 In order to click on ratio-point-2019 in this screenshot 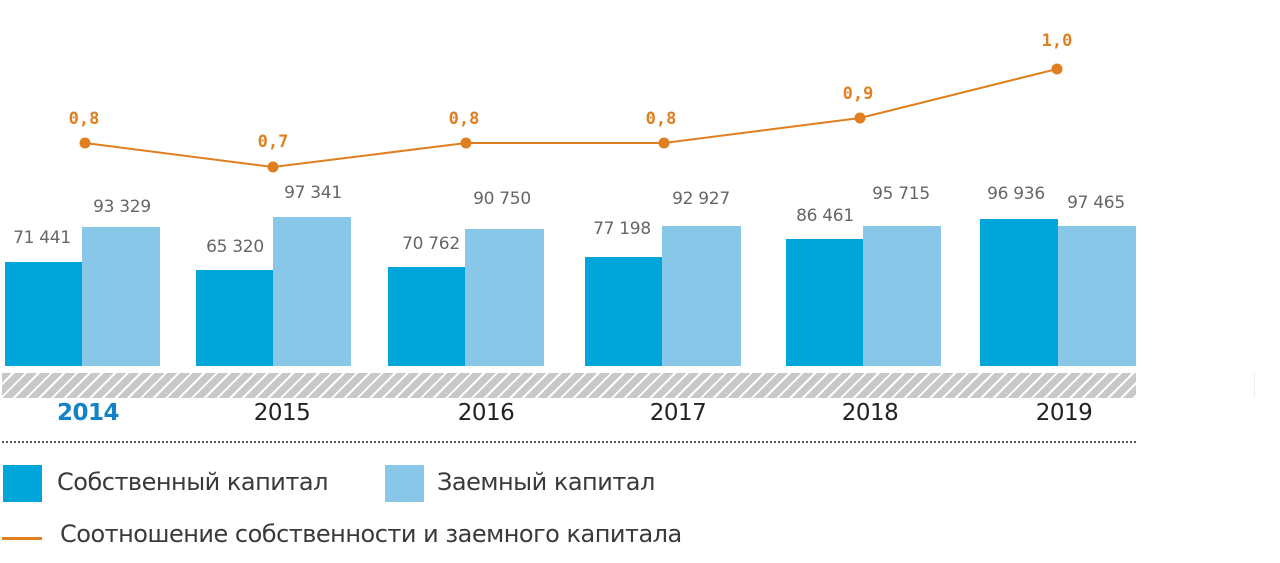, I will do `click(1057, 69)`.